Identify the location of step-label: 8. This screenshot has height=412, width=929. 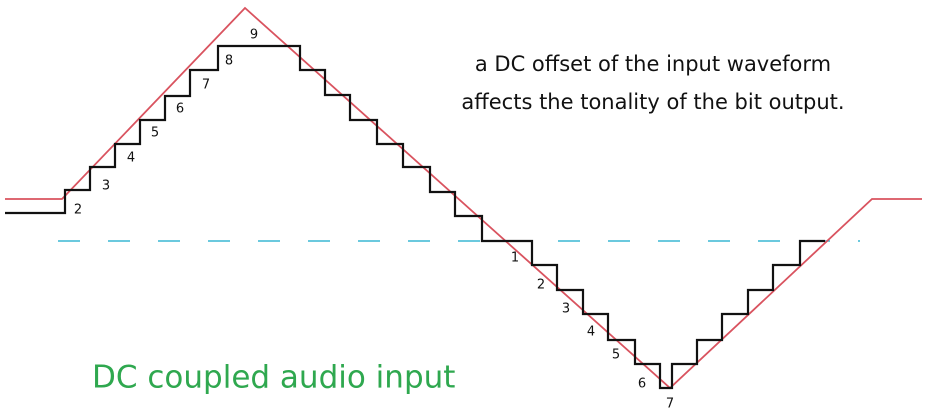
(229, 61).